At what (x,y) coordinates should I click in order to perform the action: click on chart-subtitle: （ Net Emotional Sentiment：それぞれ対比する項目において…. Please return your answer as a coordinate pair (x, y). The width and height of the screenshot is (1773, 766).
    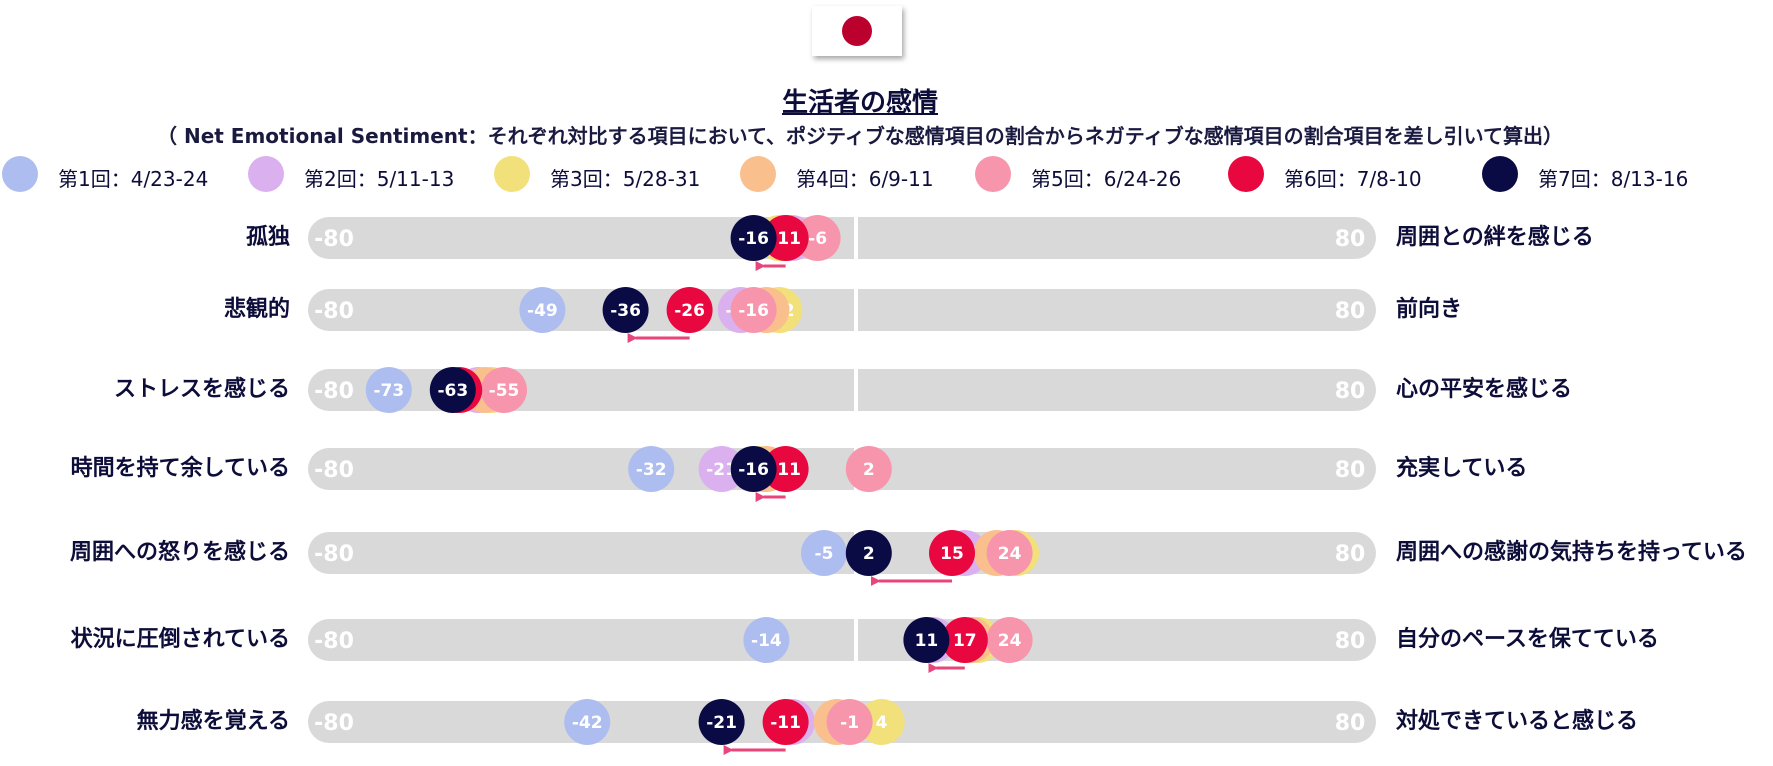
    Looking at the image, I should click on (860, 136).